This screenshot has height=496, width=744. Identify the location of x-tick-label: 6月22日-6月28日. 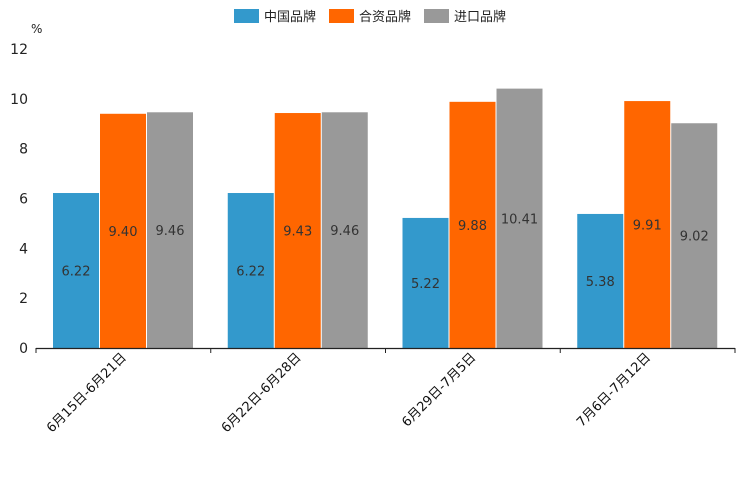
(262, 393).